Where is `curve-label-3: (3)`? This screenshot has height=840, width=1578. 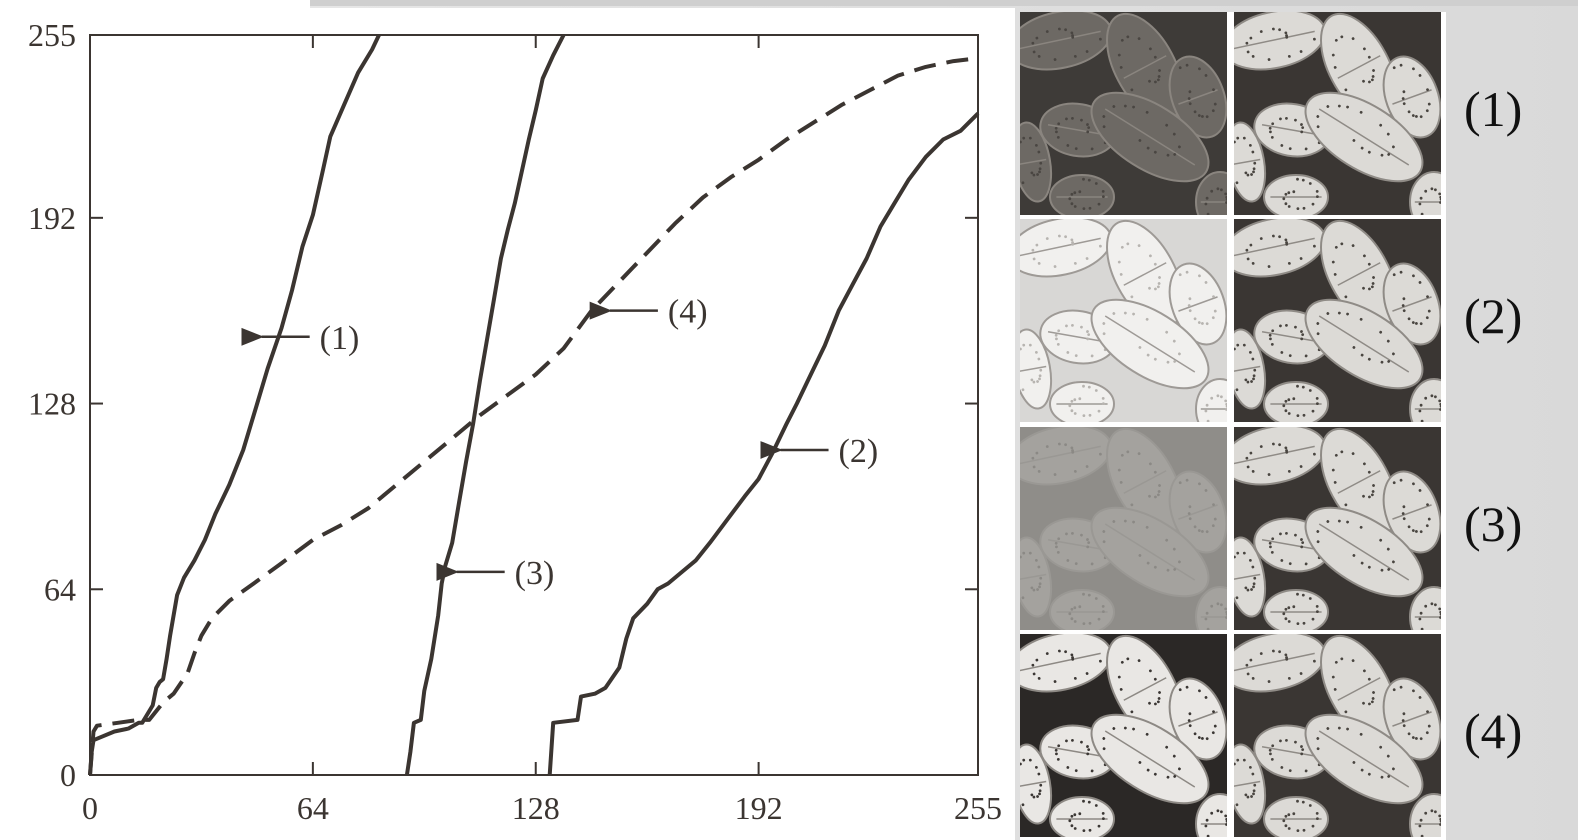
curve-label-3: (3) is located at coordinates (535, 573).